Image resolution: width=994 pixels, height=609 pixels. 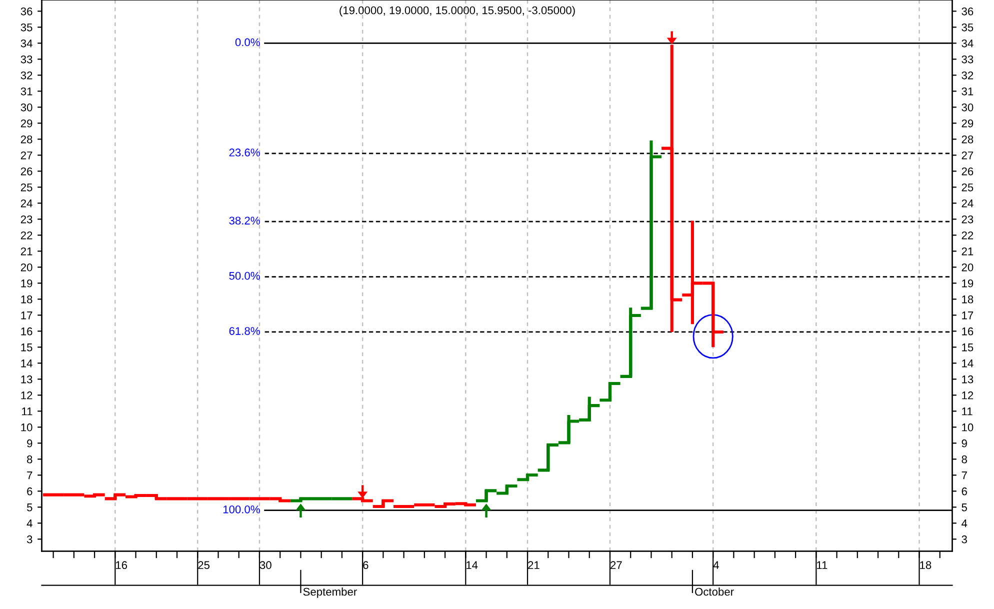 I want to click on text: September, so click(x=330, y=593).